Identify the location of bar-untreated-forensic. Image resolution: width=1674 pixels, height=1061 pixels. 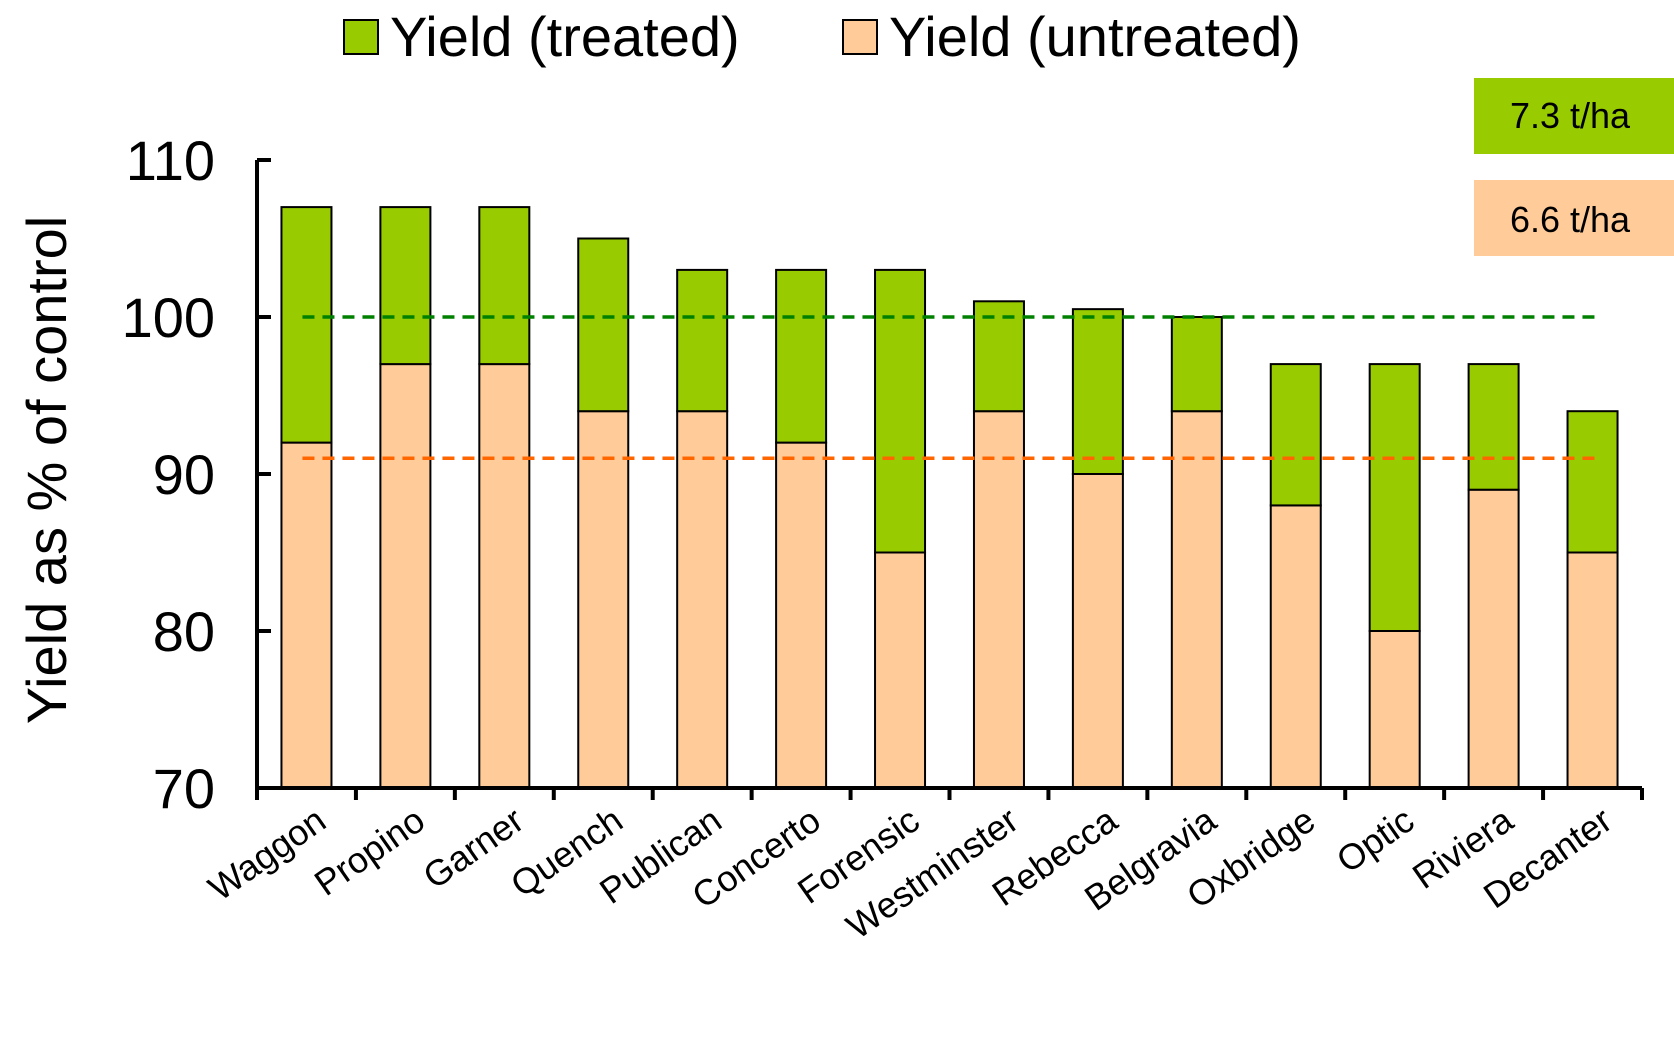
(900, 670).